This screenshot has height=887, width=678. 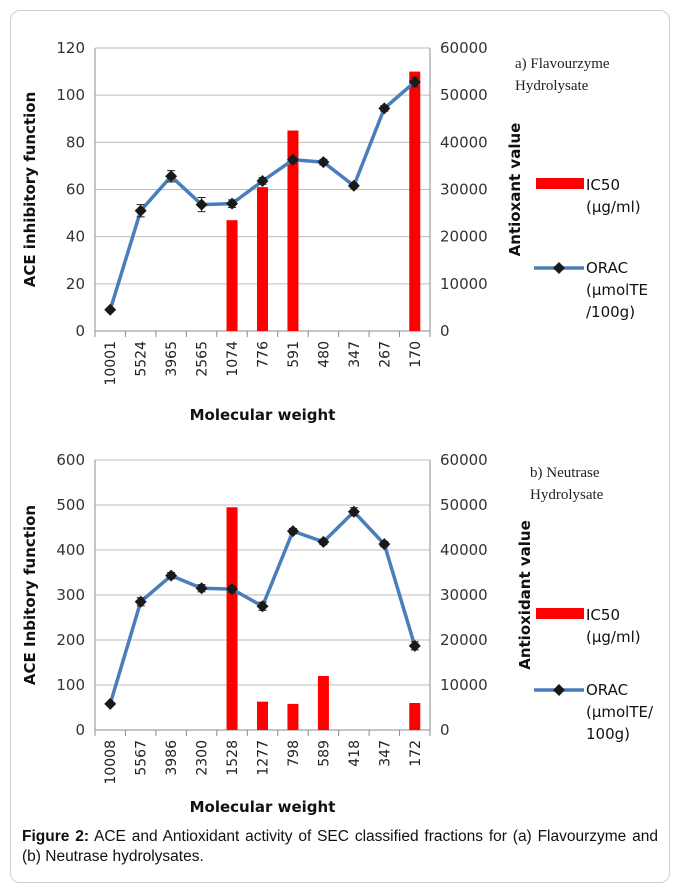 What do you see at coordinates (233, 758) in the screenshot?
I see `x-tick-label: 1528` at bounding box center [233, 758].